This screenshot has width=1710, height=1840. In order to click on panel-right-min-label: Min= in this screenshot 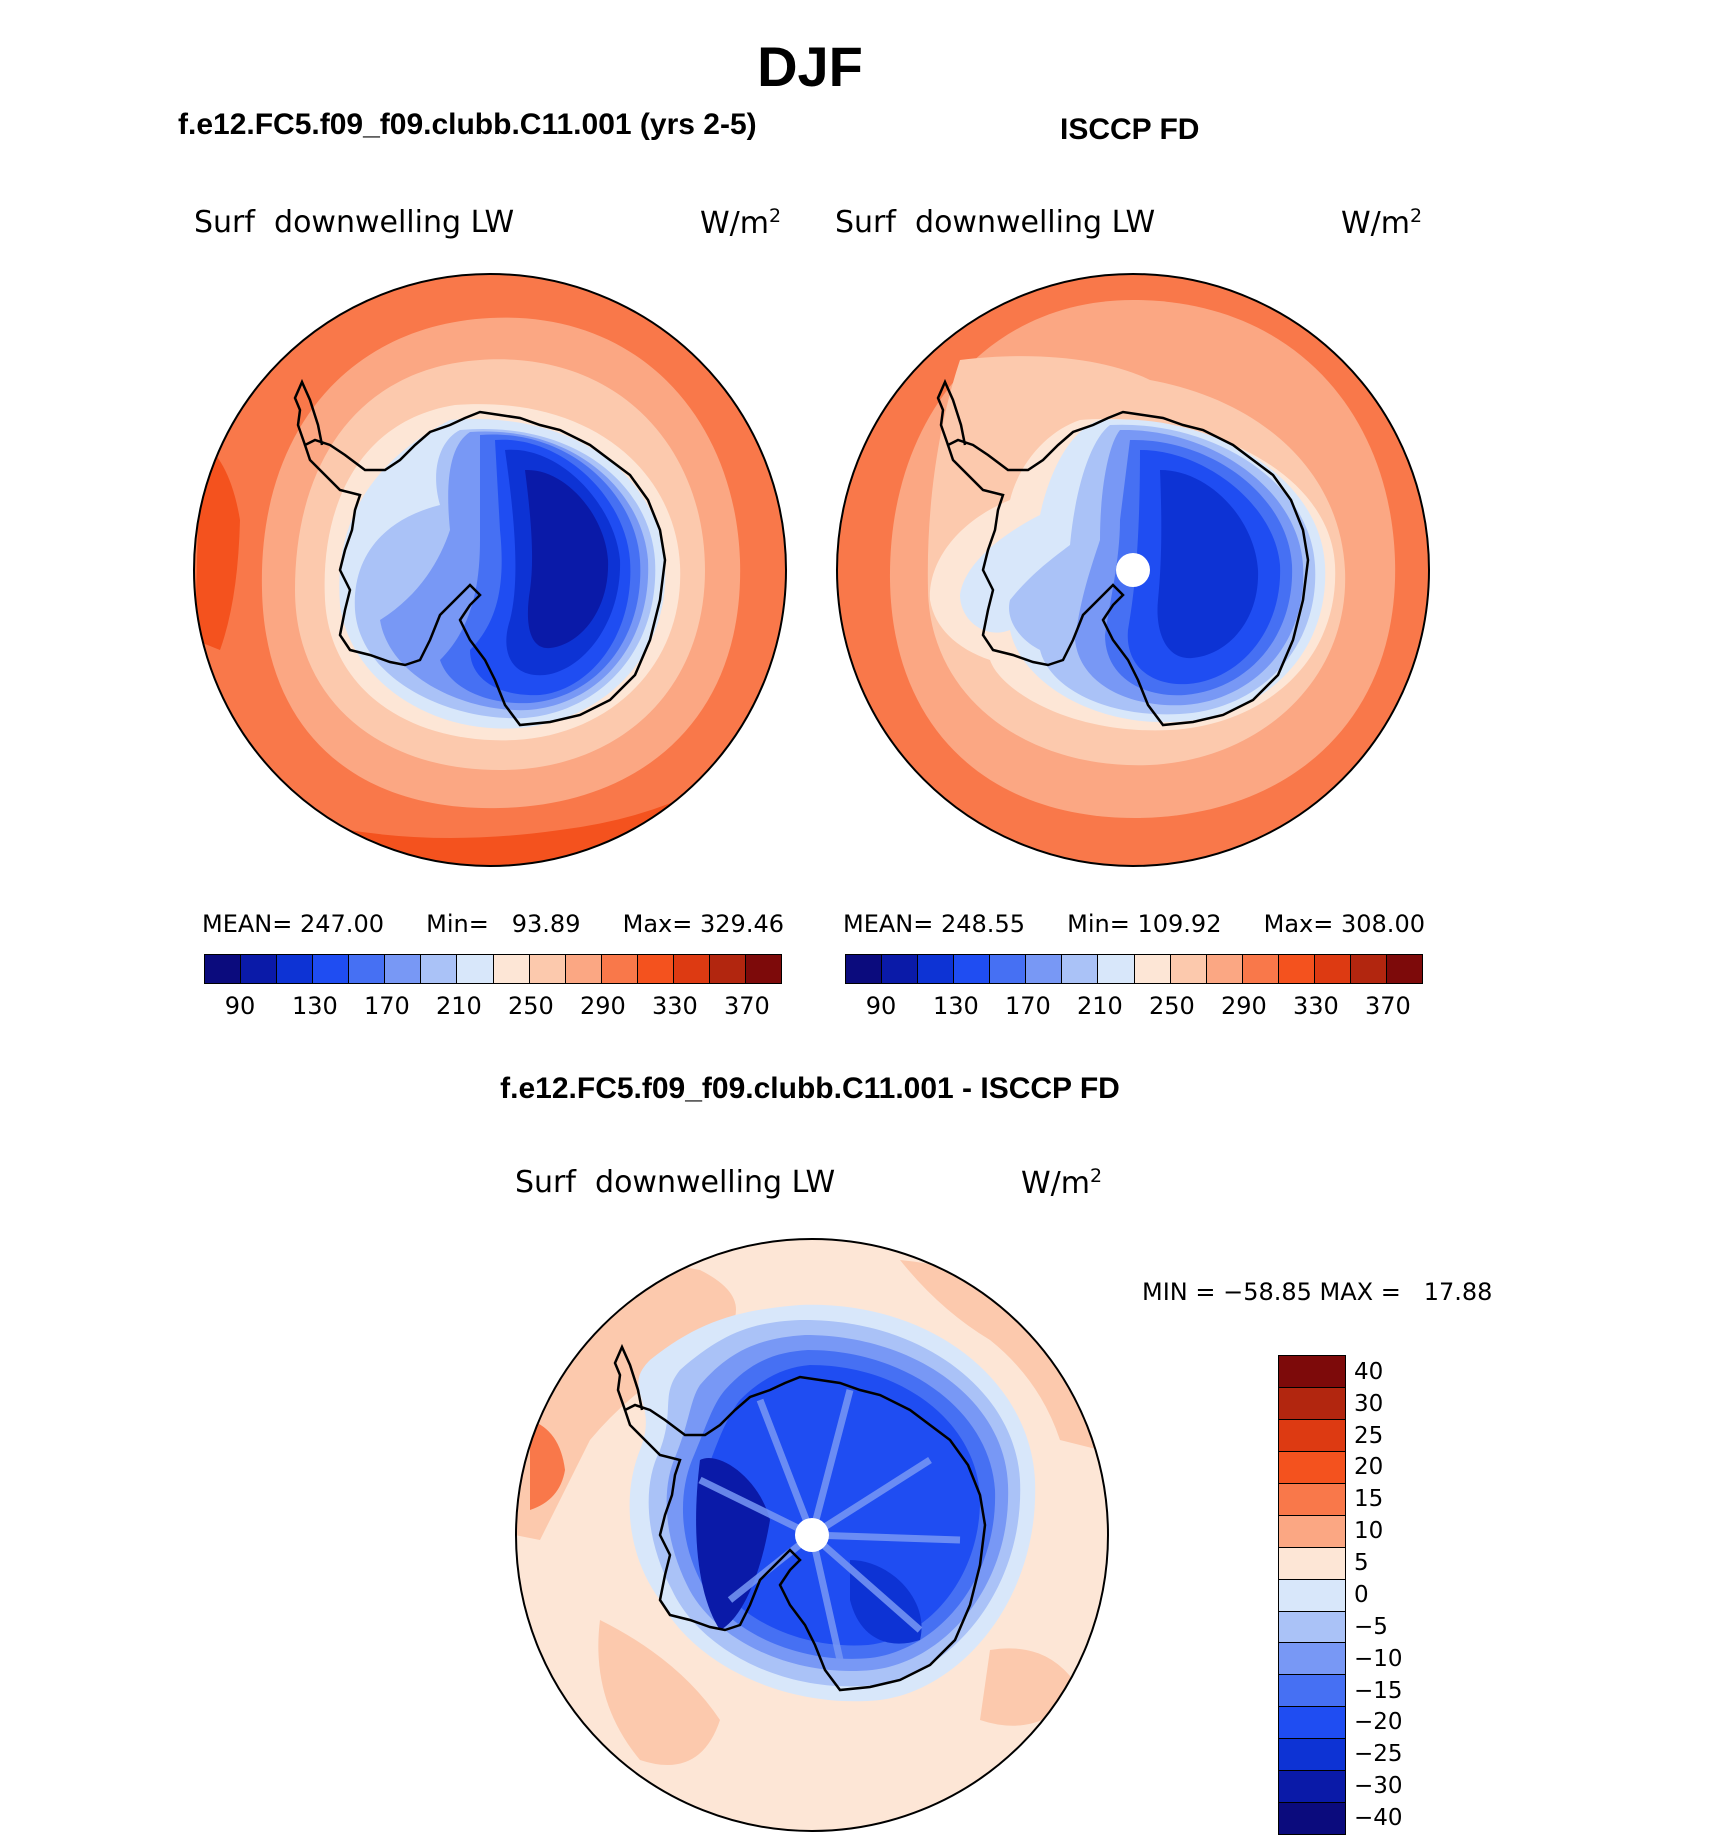, I will do `click(1098, 924)`.